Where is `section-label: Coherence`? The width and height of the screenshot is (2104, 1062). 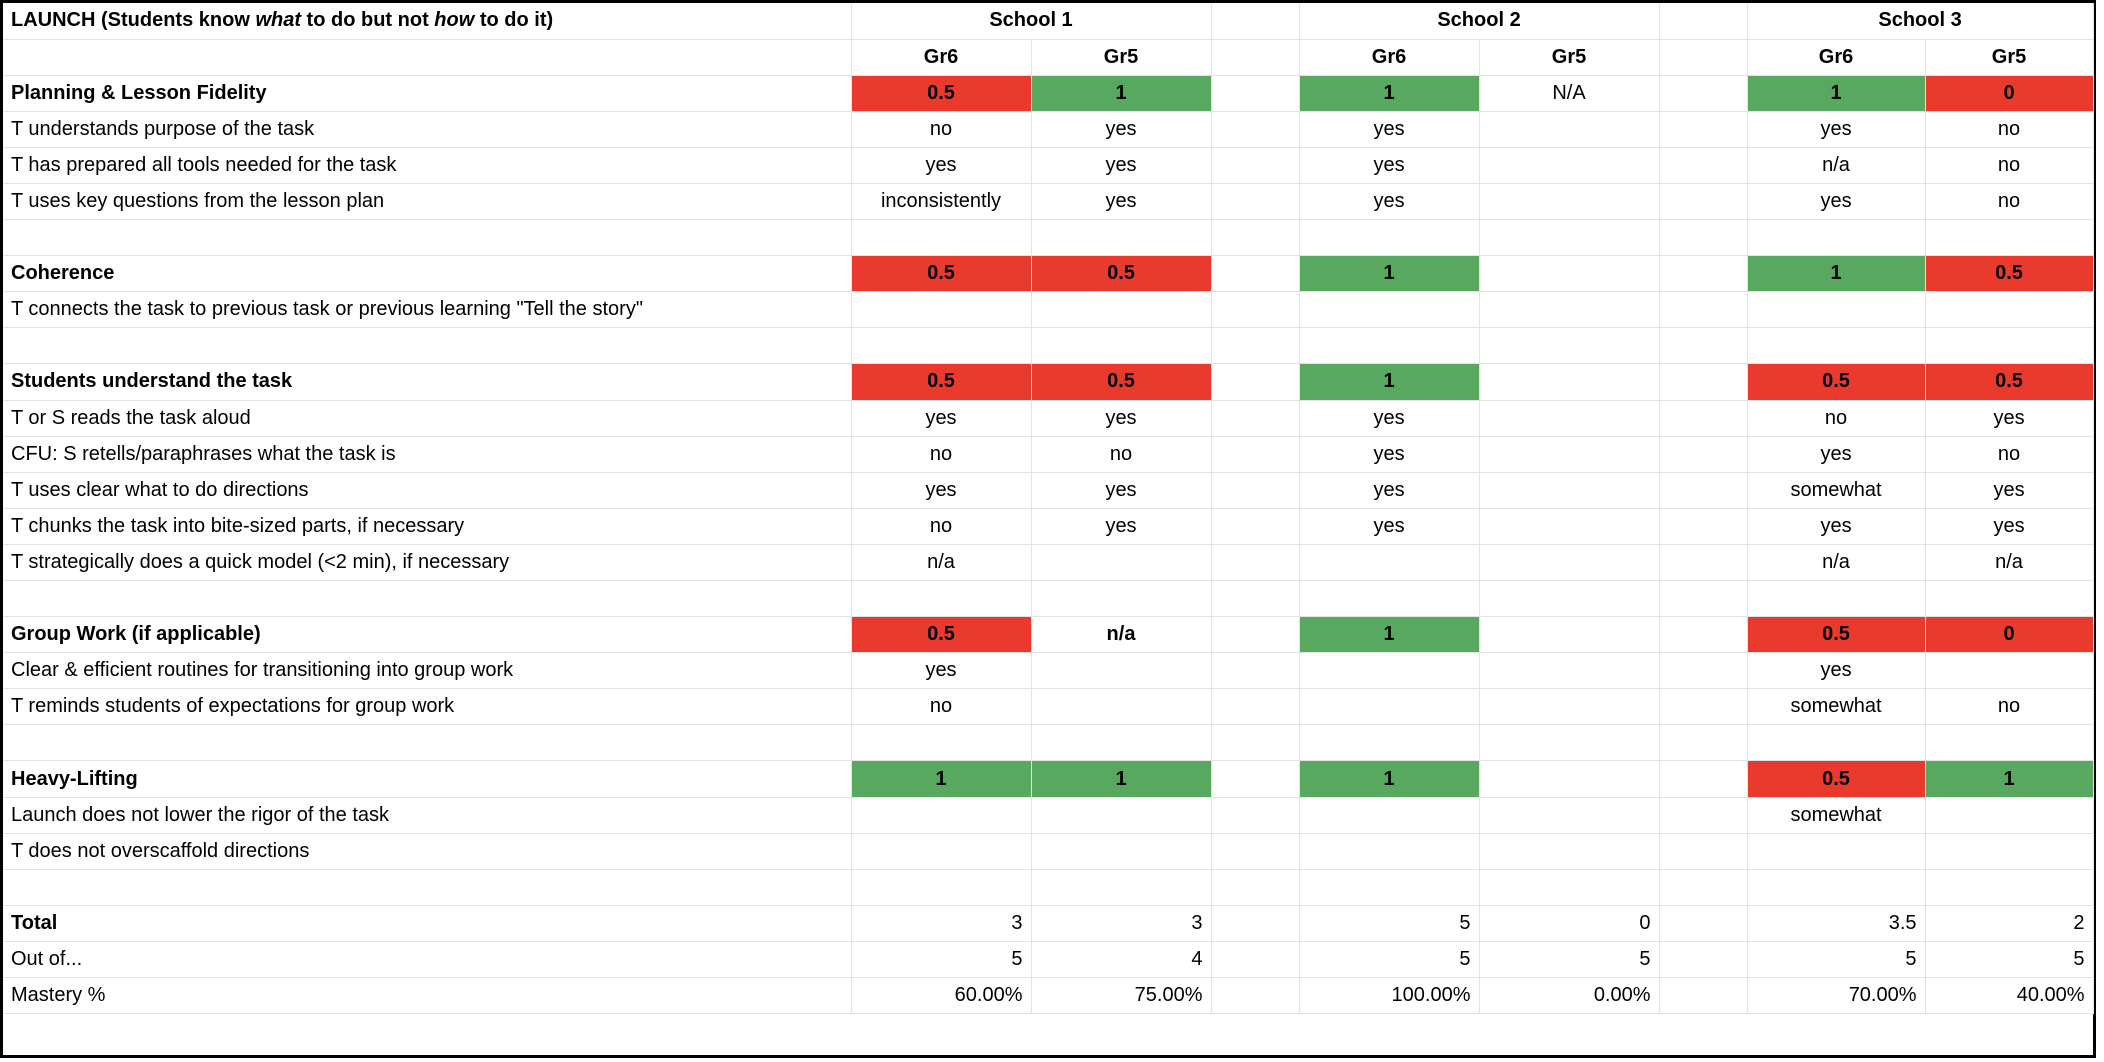
section-label: Coherence is located at coordinates (427, 274).